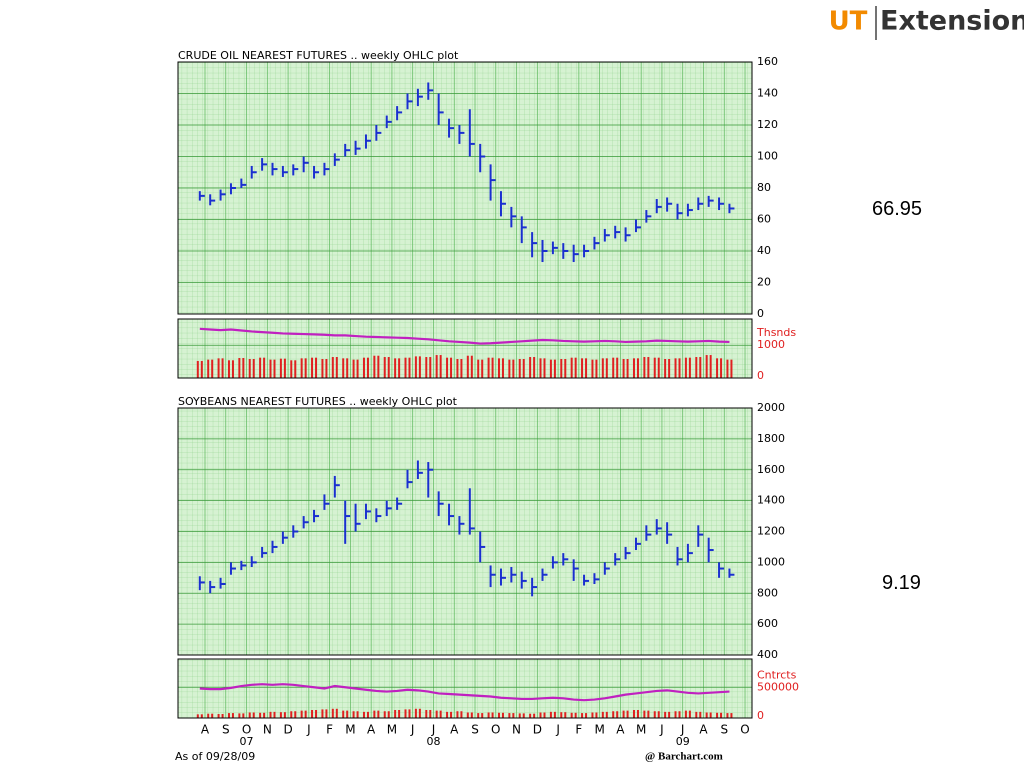  What do you see at coordinates (771, 438) in the screenshot?
I see `y-tick-label: 1800` at bounding box center [771, 438].